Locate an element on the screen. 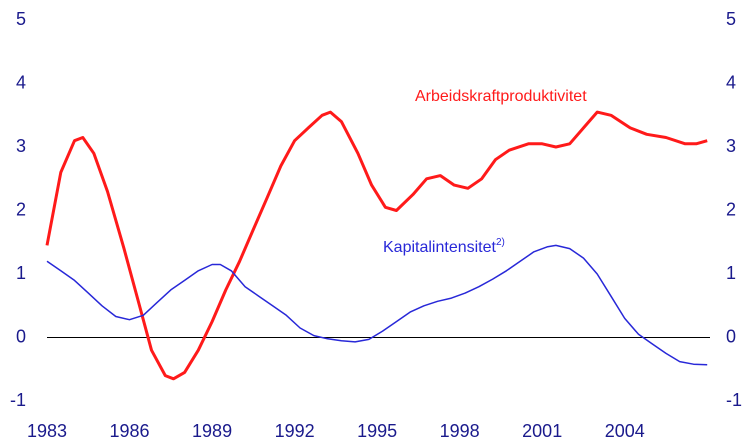 The image size is (745, 446). y-tick-label: -1 is located at coordinates (18, 400).